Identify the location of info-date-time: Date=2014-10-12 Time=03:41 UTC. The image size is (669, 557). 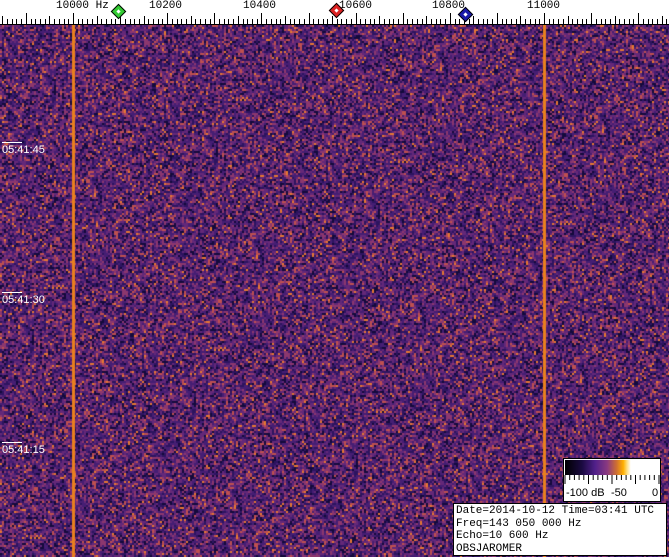
(555, 511).